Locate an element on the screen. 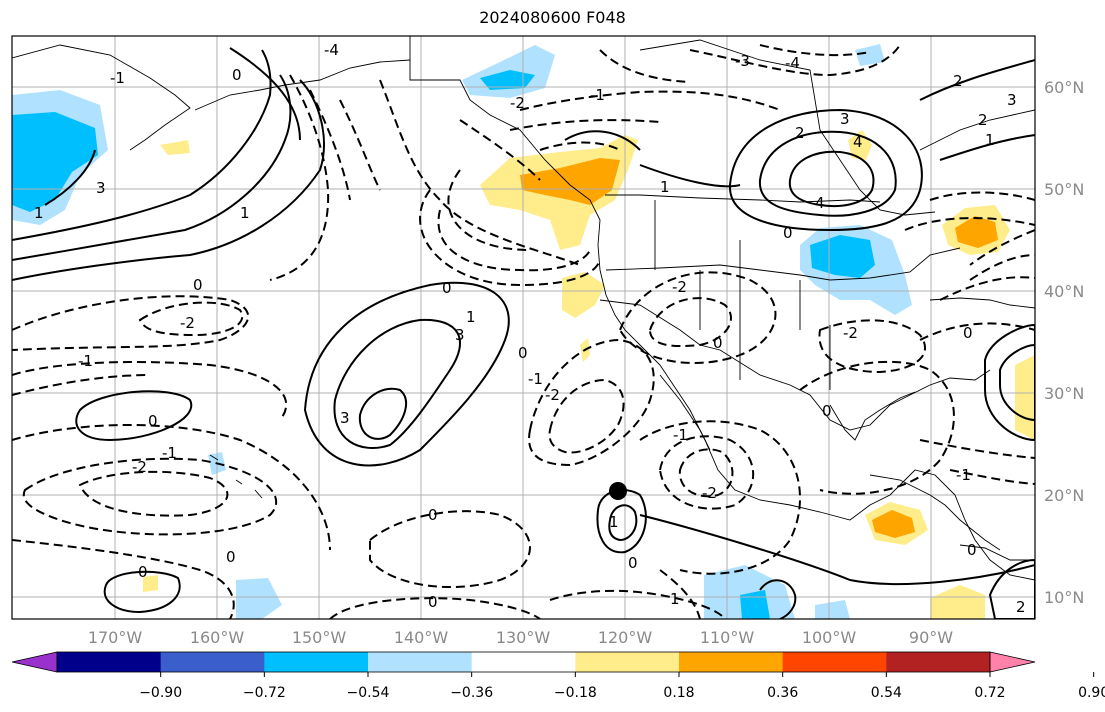 The height and width of the screenshot is (712, 1105). lon-label: 90°W is located at coordinates (931, 637).